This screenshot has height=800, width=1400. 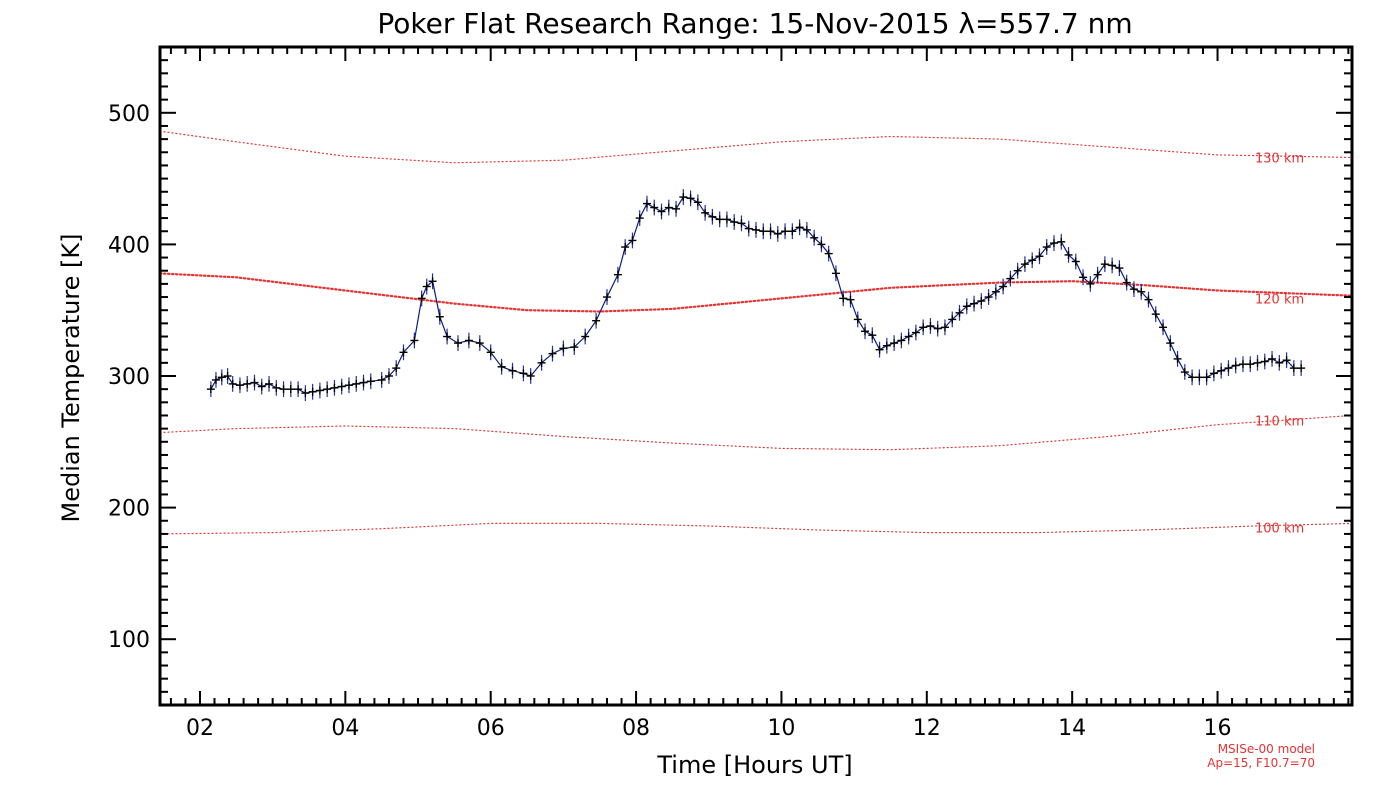 I want to click on x-tick-label: 16, so click(x=1218, y=728).